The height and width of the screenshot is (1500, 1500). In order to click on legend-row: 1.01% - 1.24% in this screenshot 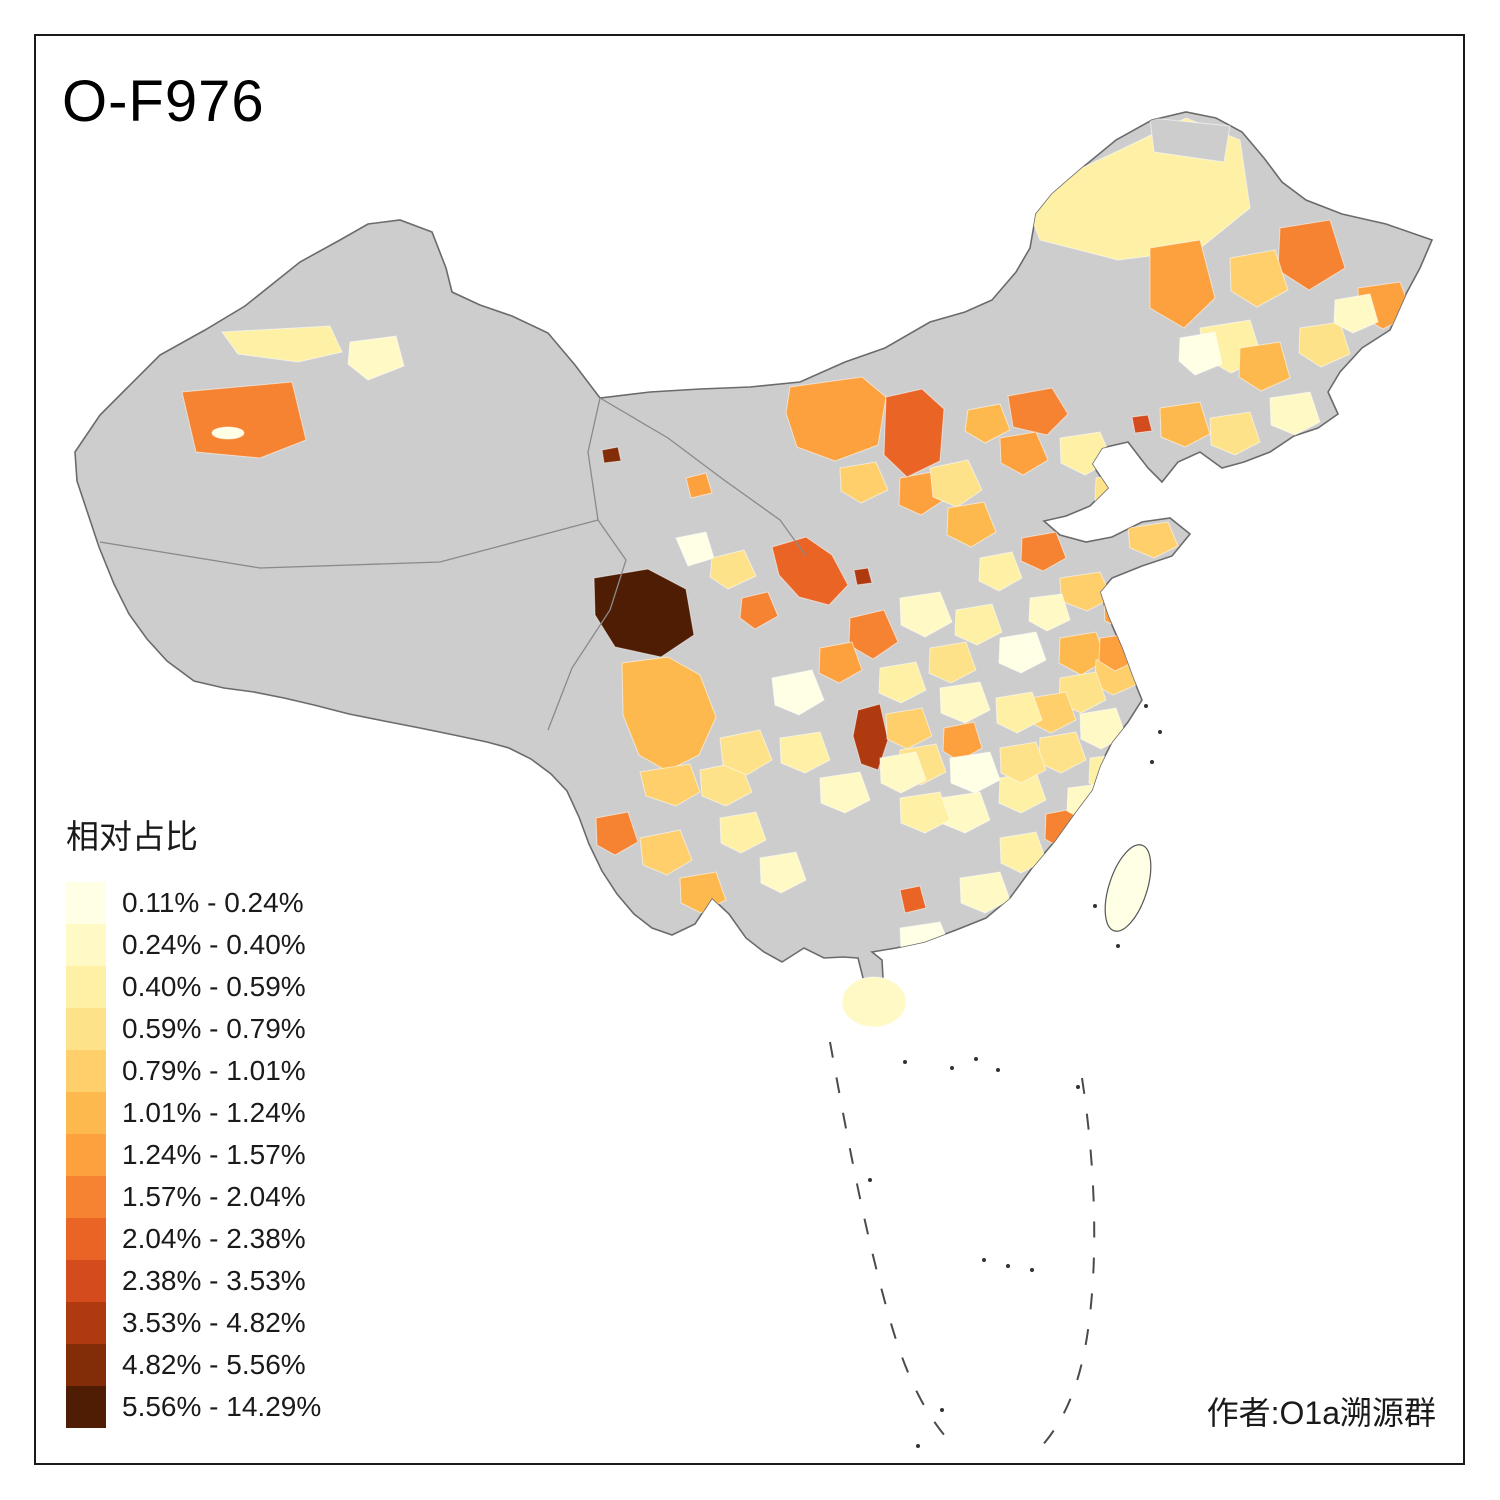, I will do `click(193, 1113)`.